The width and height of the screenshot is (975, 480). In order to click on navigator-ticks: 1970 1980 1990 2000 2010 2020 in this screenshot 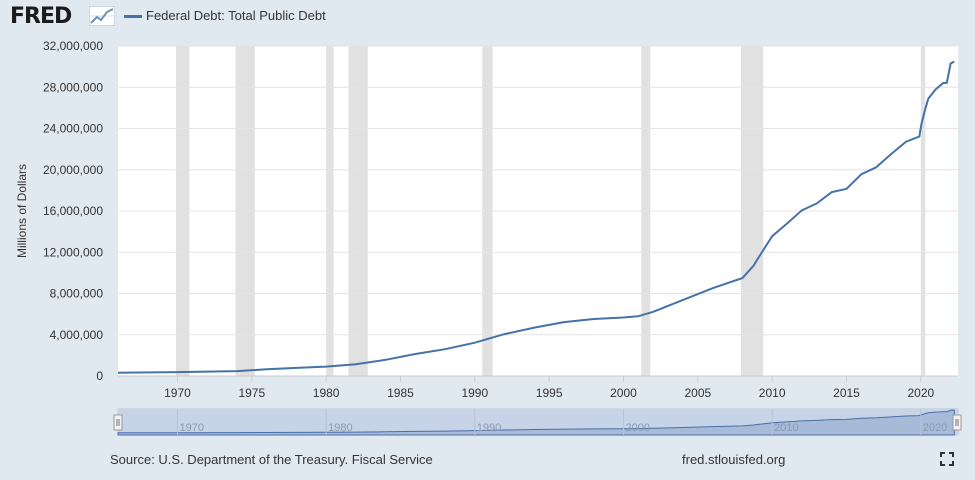, I will do `click(561, 422)`.